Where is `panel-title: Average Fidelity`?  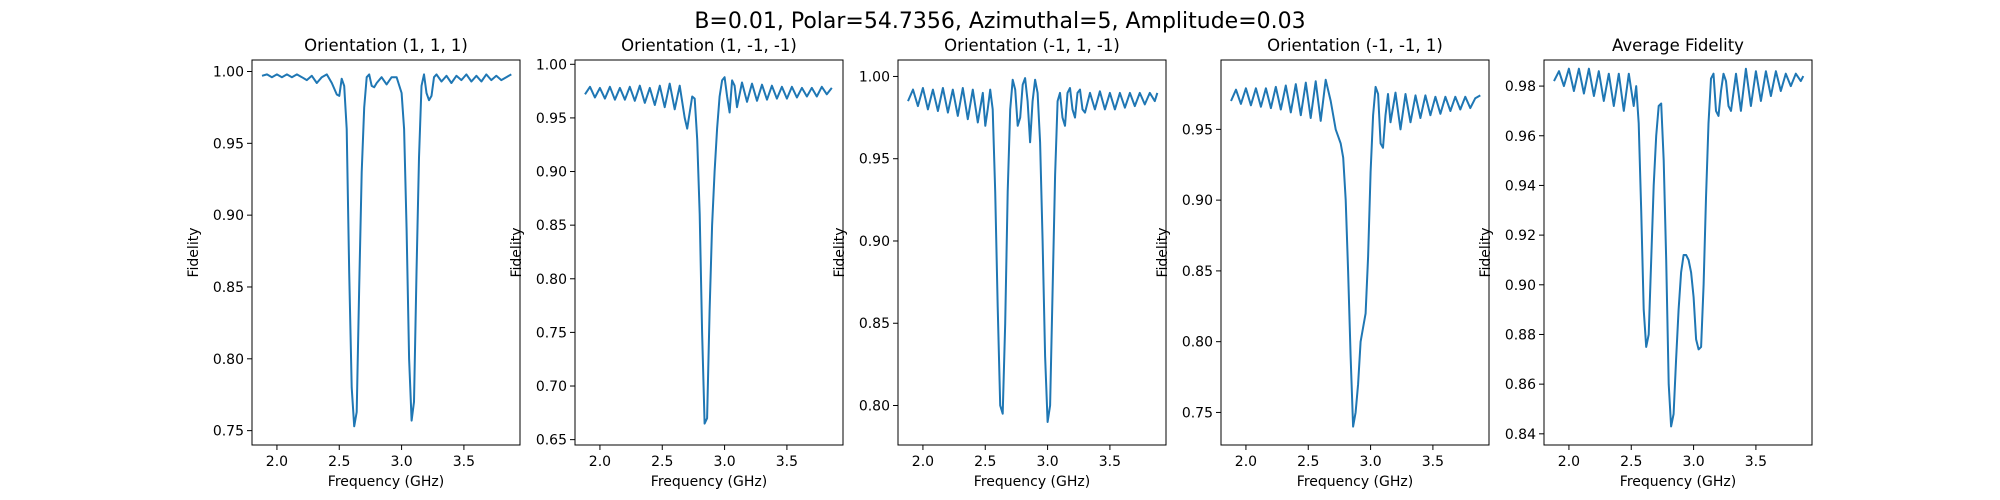 panel-title: Average Fidelity is located at coordinates (1678, 45).